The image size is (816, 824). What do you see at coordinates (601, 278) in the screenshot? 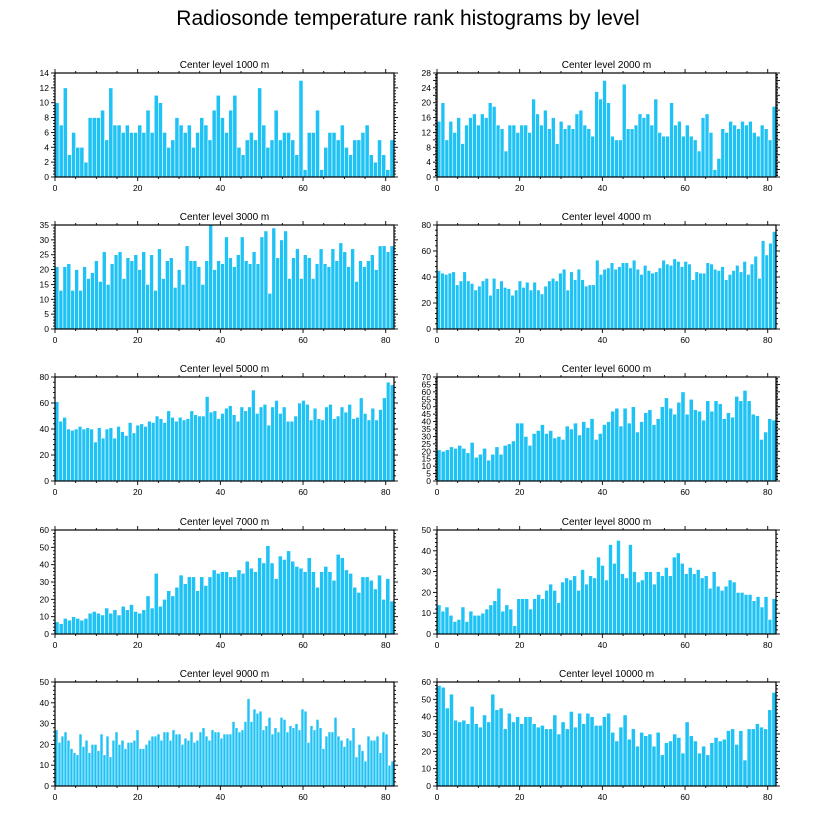
I see `histogram-panel-4: Center level 4000 m 0 20 40 60 80 0 20 40 60 80` at bounding box center [601, 278].